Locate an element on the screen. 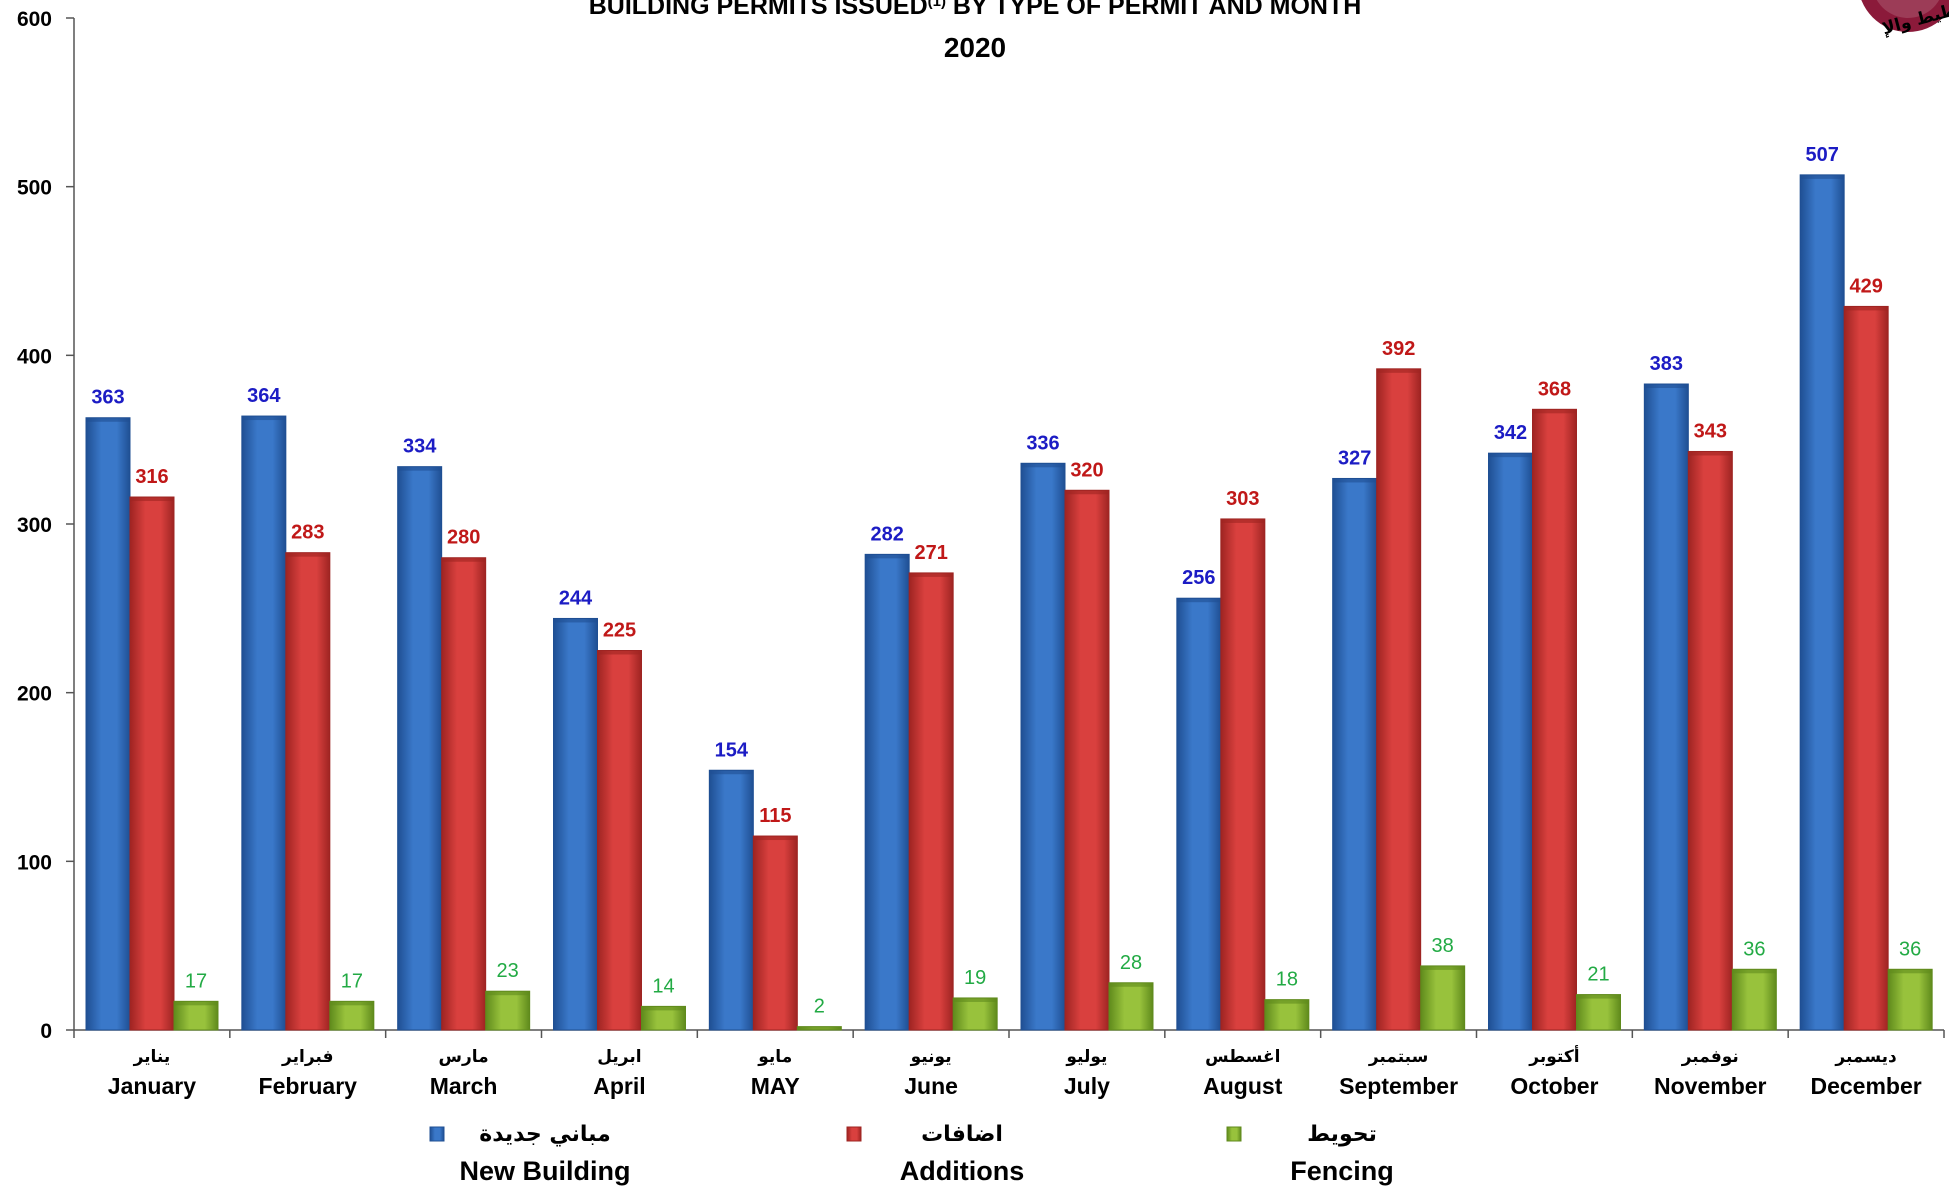 The height and width of the screenshot is (1191, 1949). category-label-ar: يناير is located at coordinates (152, 1057).